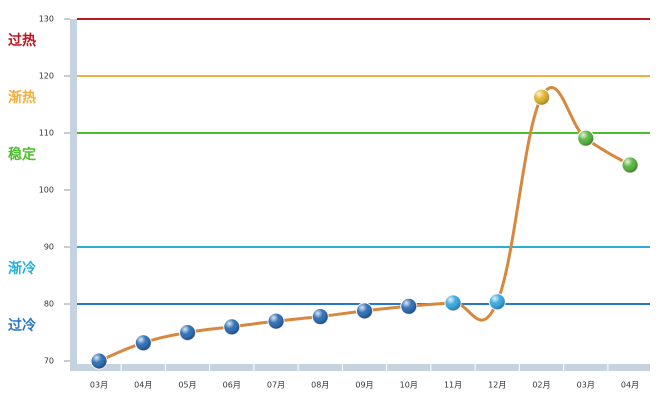  What do you see at coordinates (49, 304) in the screenshot?
I see `y-tick-label: 80` at bounding box center [49, 304].